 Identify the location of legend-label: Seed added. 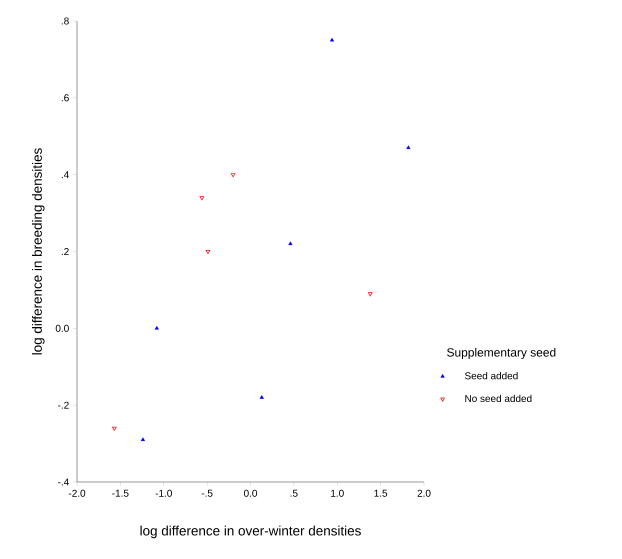
(491, 376).